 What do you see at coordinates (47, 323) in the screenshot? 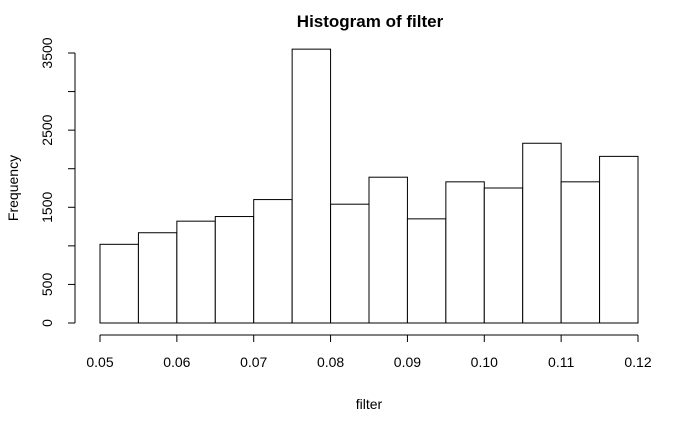
I see `y-tick-label: 0` at bounding box center [47, 323].